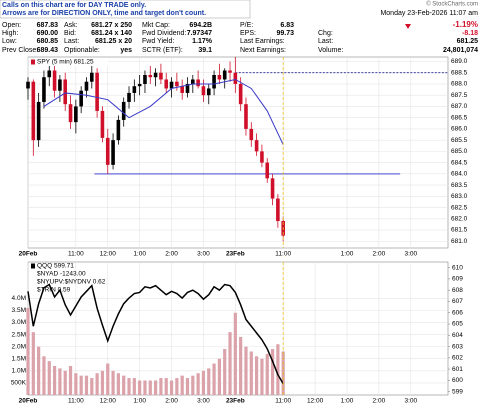 Image resolution: width=480 pixels, height=406 pixels. What do you see at coordinates (10, 33) in the screenshot?
I see `quote-label: High:` at bounding box center [10, 33].